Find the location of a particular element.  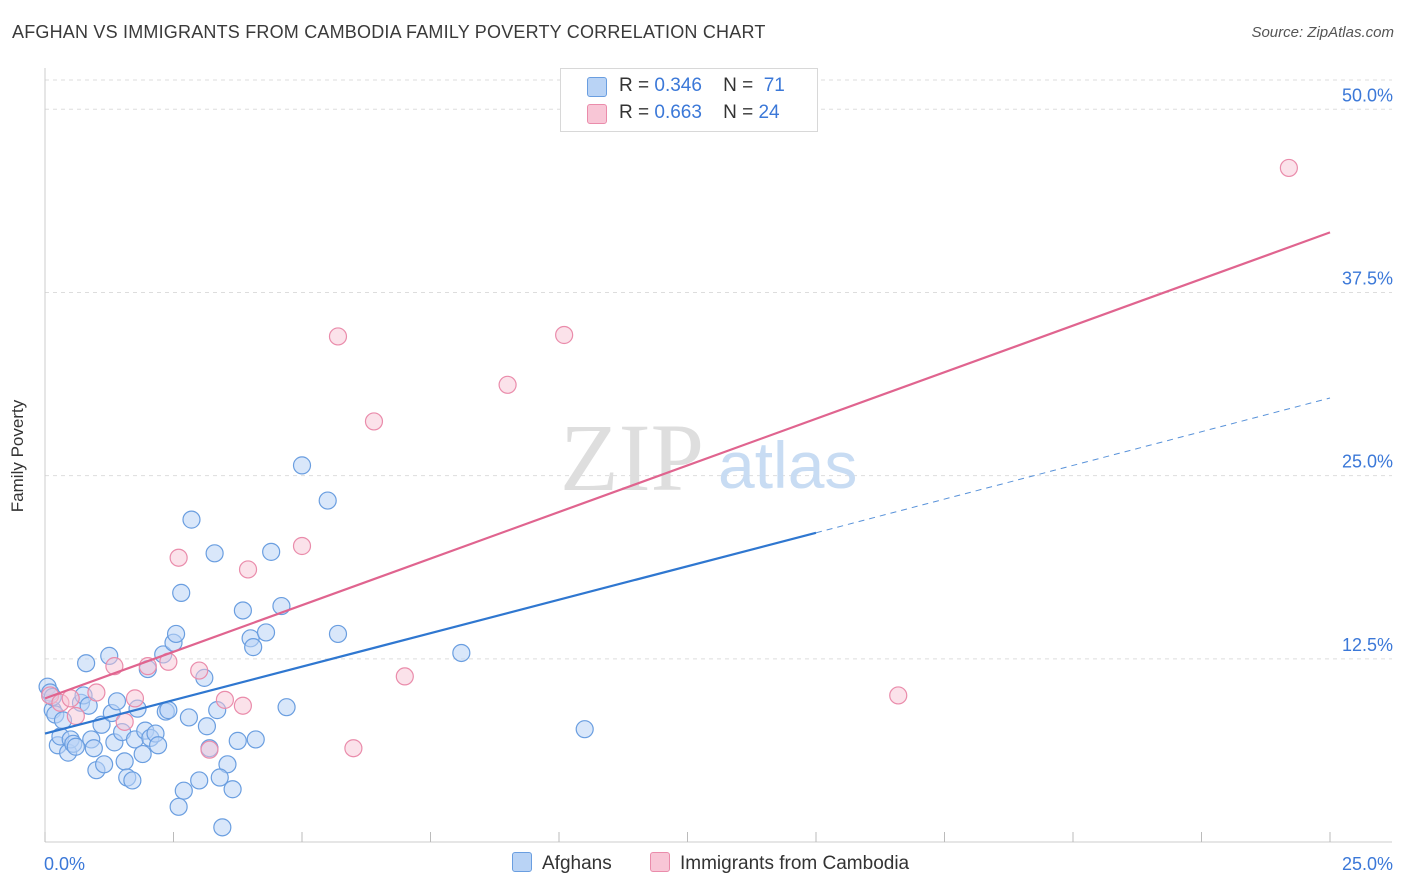

afghans-trend-line is located at coordinates (430, 633).